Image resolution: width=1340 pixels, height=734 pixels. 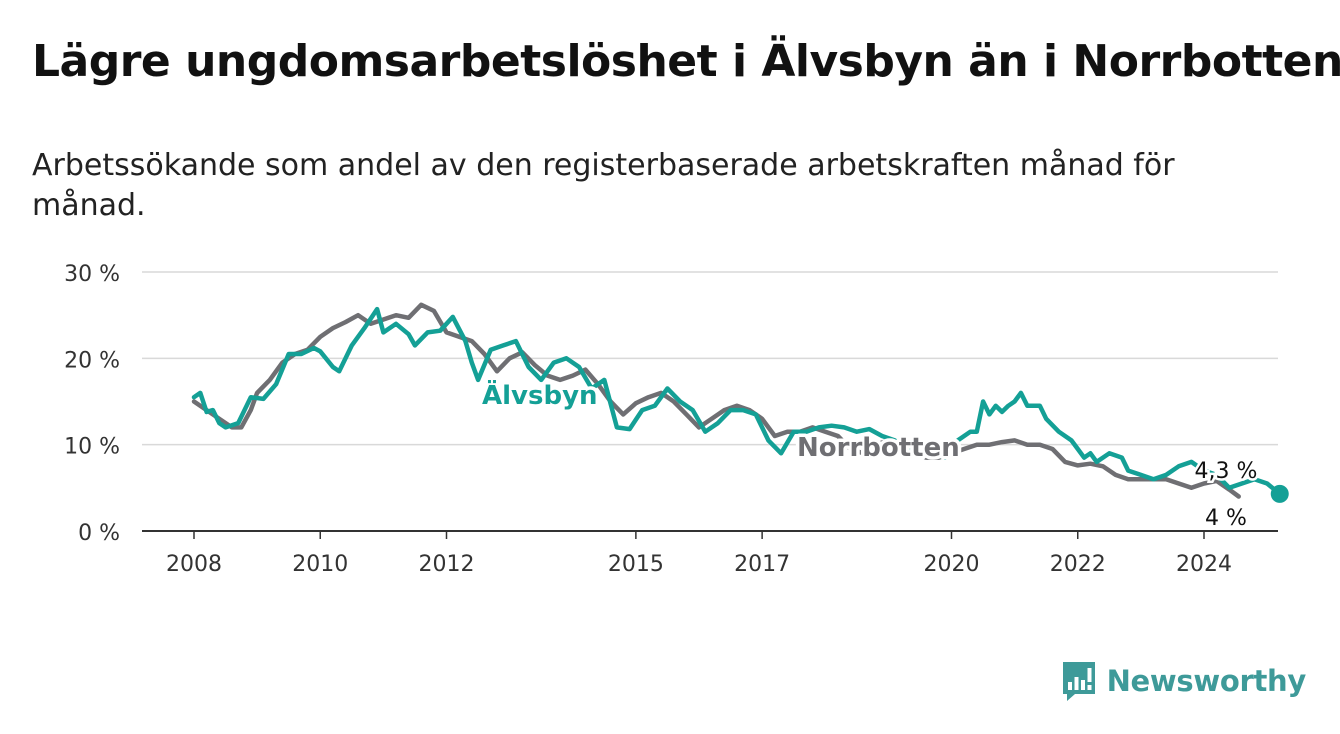 I want to click on x-tick-label: 2022, so click(x=1078, y=564).